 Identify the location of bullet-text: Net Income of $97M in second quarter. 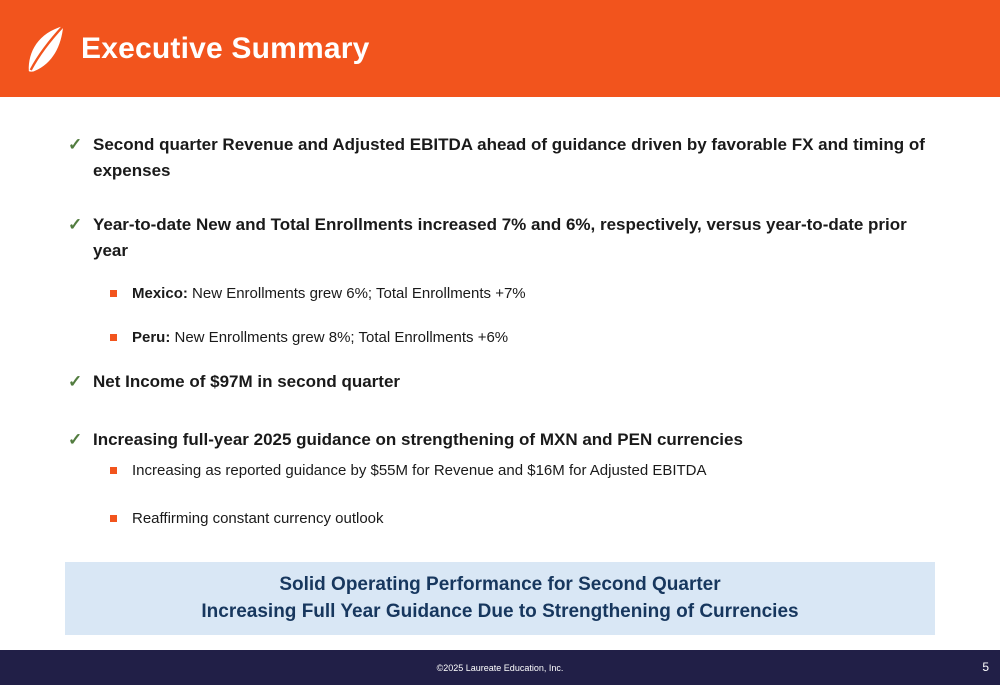
(247, 381).